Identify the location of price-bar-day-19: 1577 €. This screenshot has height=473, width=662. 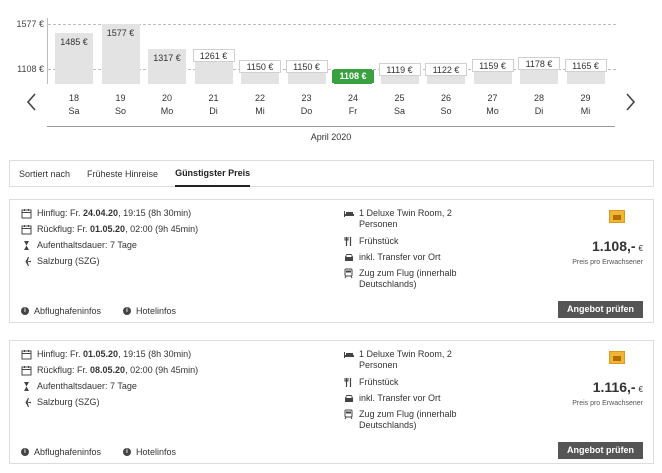
(120, 54).